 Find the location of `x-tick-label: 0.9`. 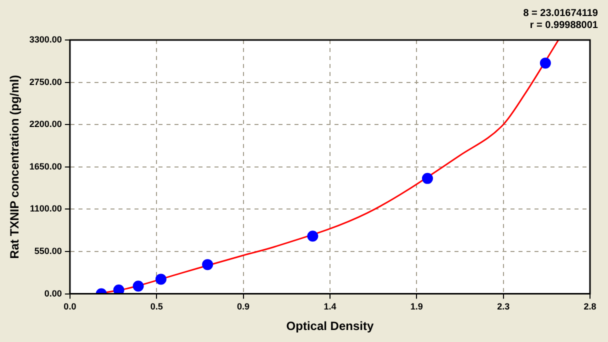

x-tick-label: 0.9 is located at coordinates (243, 307).